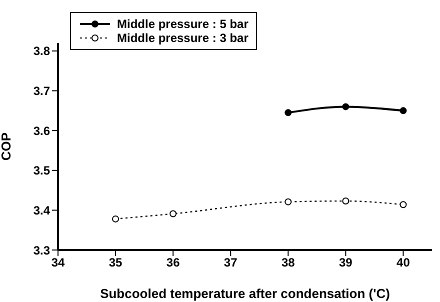  What do you see at coordinates (115, 263) in the screenshot?
I see `x-tick-label: 35` at bounding box center [115, 263].